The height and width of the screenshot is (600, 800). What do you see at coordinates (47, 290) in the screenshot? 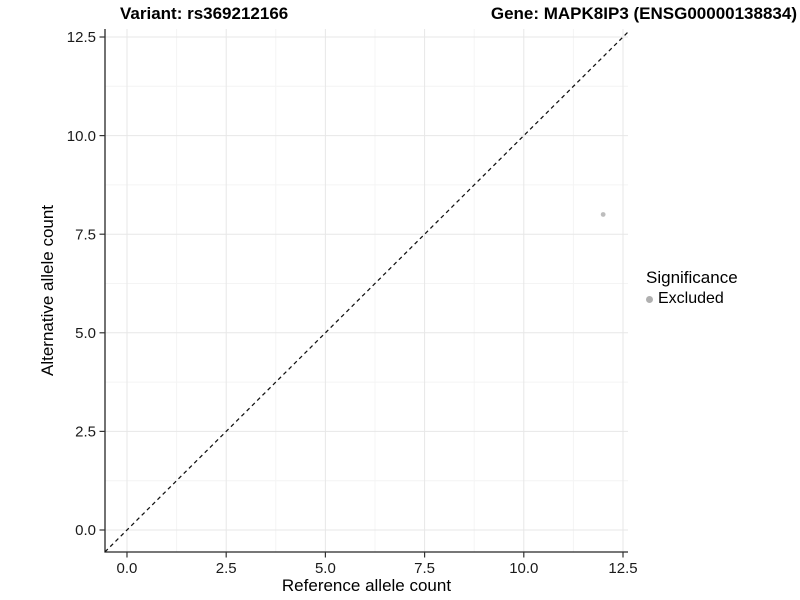
I see `y-axis-title: Alternative allele count` at bounding box center [47, 290].